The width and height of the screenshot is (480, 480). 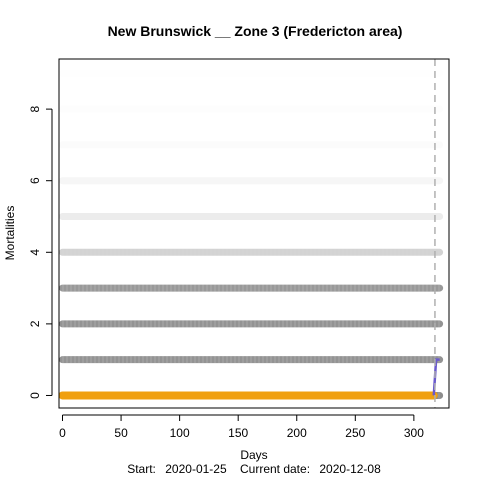 What do you see at coordinates (414, 433) in the screenshot?
I see `x-tick-label-300: 300` at bounding box center [414, 433].